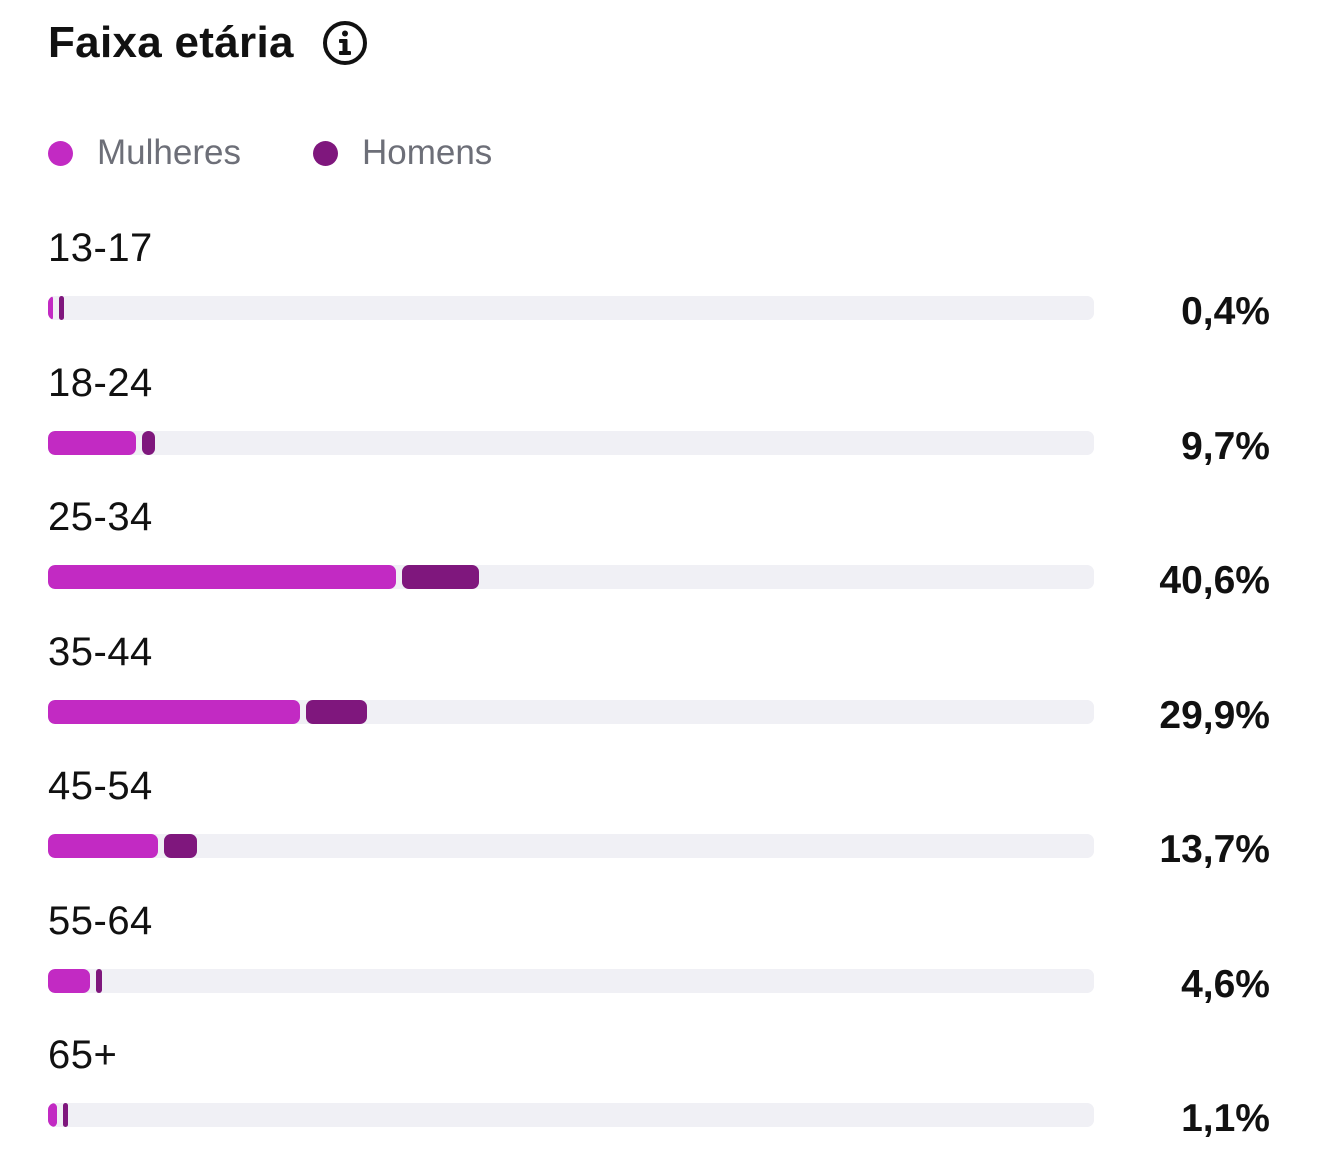  Describe the element at coordinates (345, 43) in the screenshot. I see `info-circle-icon` at that location.